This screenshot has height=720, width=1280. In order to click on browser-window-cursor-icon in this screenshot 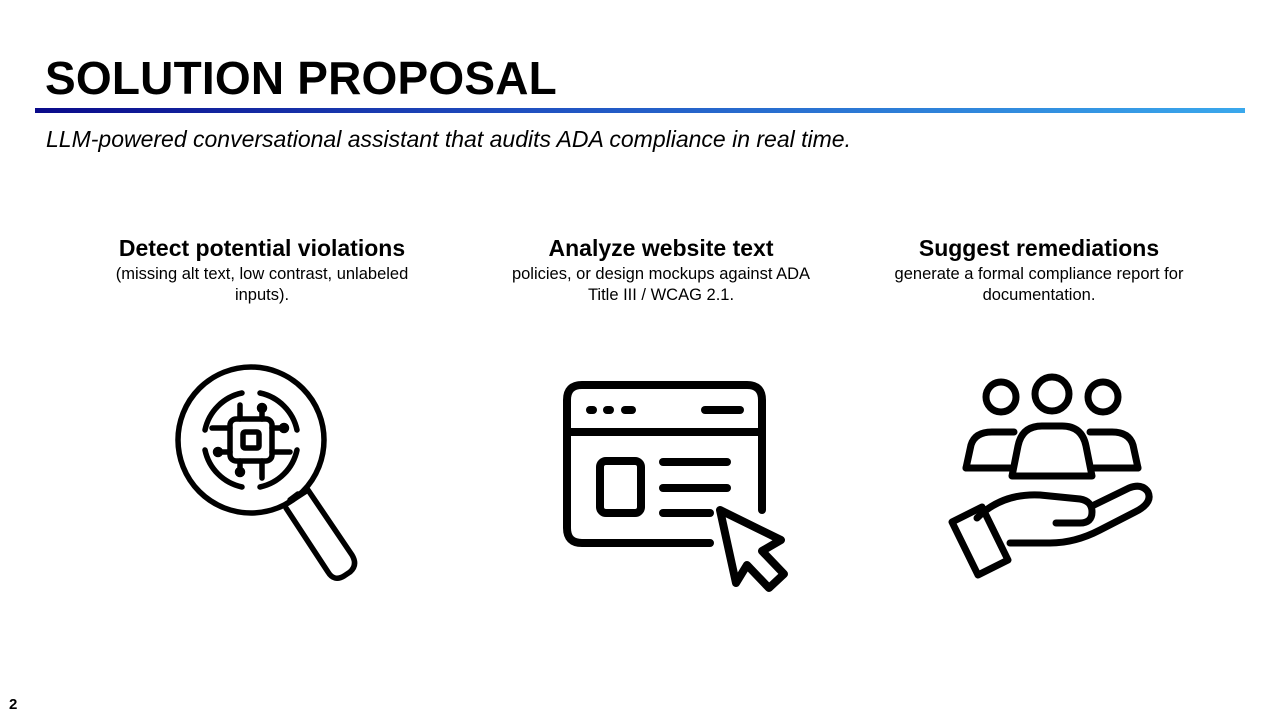, I will do `click(675, 485)`.